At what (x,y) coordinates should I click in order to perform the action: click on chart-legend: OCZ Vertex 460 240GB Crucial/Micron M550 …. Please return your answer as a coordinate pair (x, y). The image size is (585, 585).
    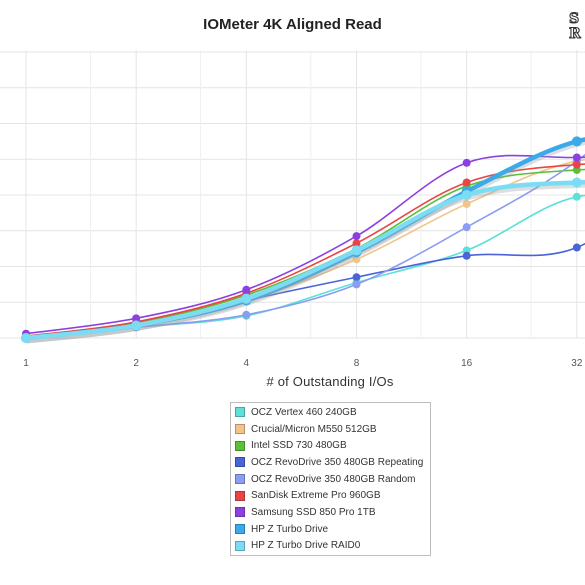
    Looking at the image, I should click on (330, 479).